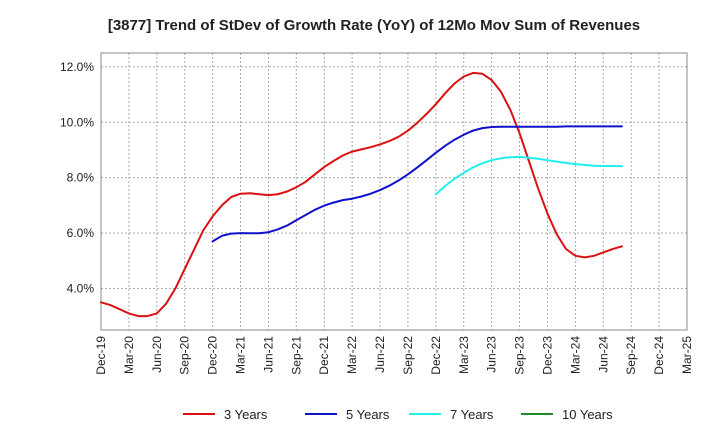 This screenshot has width=720, height=440. What do you see at coordinates (352, 355) in the screenshot?
I see `x-tick-label: Mar-22` at bounding box center [352, 355].